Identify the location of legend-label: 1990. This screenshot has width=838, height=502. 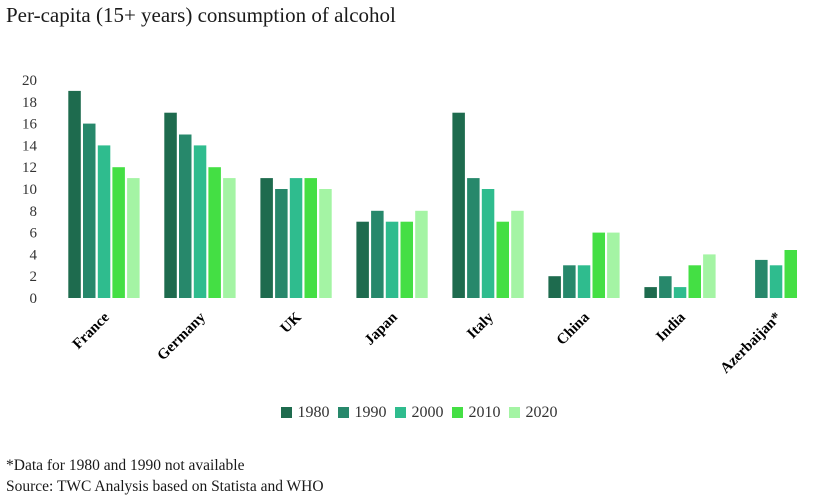
(370, 412).